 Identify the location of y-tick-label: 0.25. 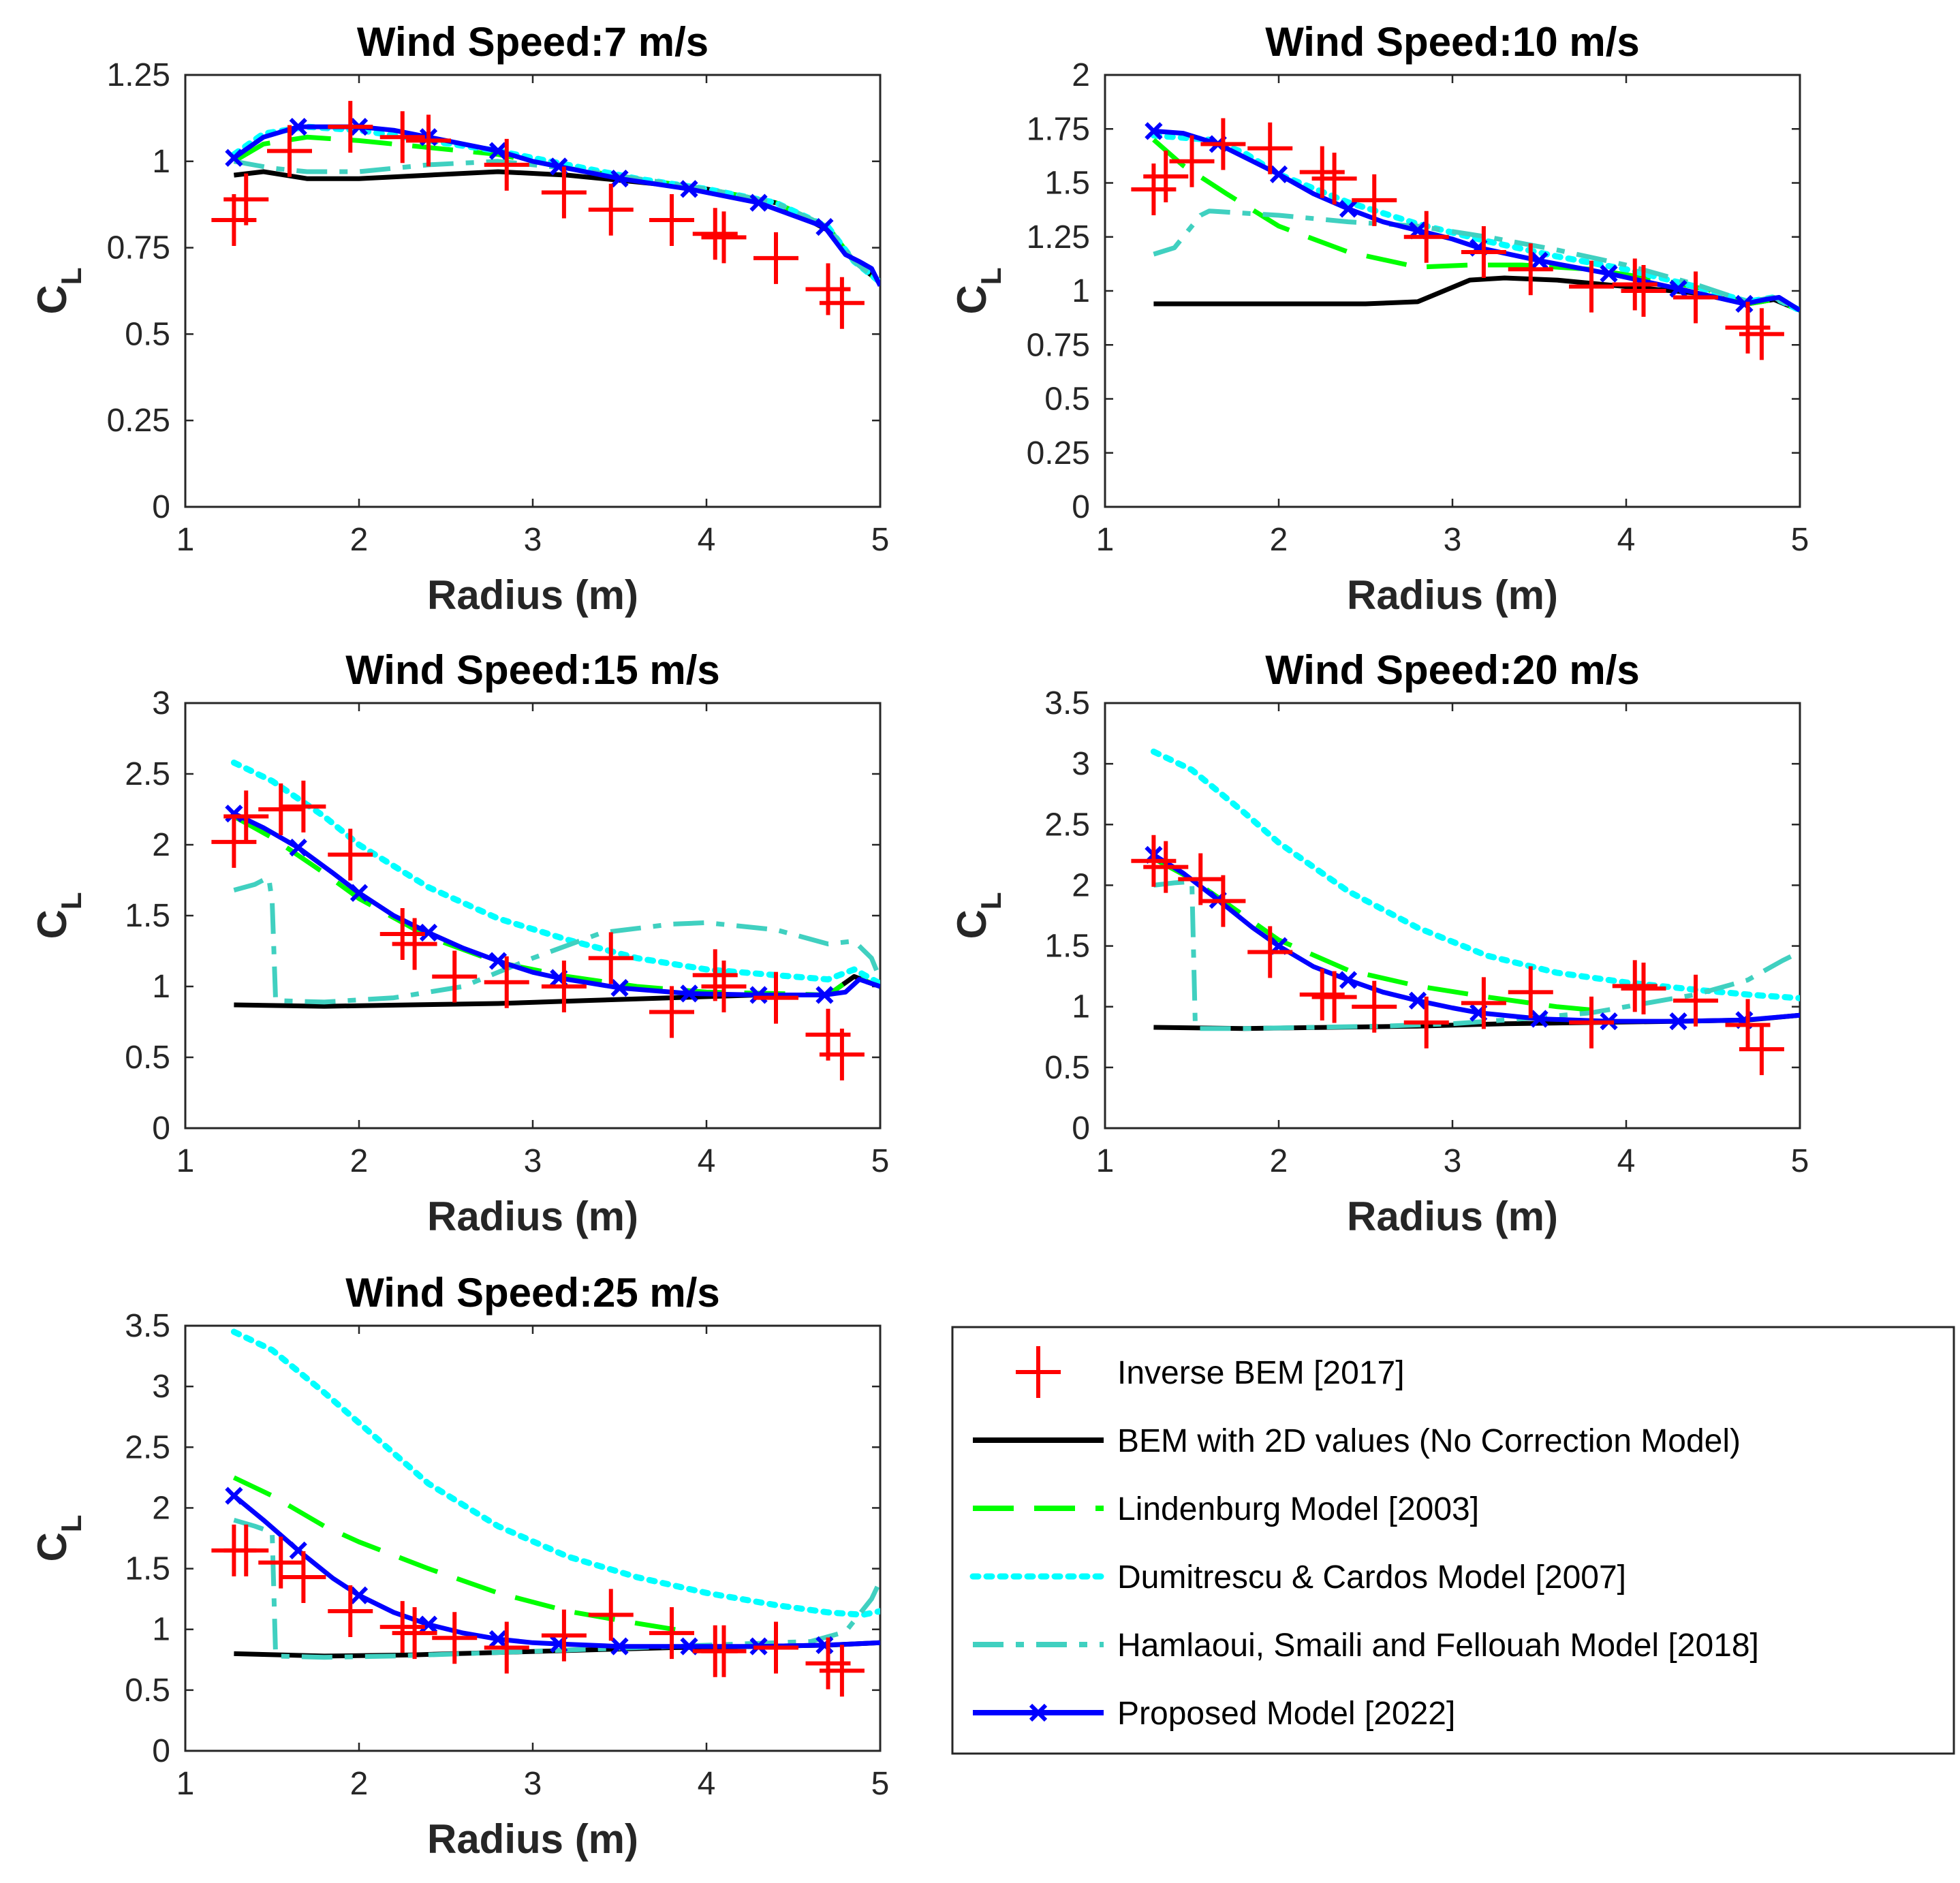
(1058, 453).